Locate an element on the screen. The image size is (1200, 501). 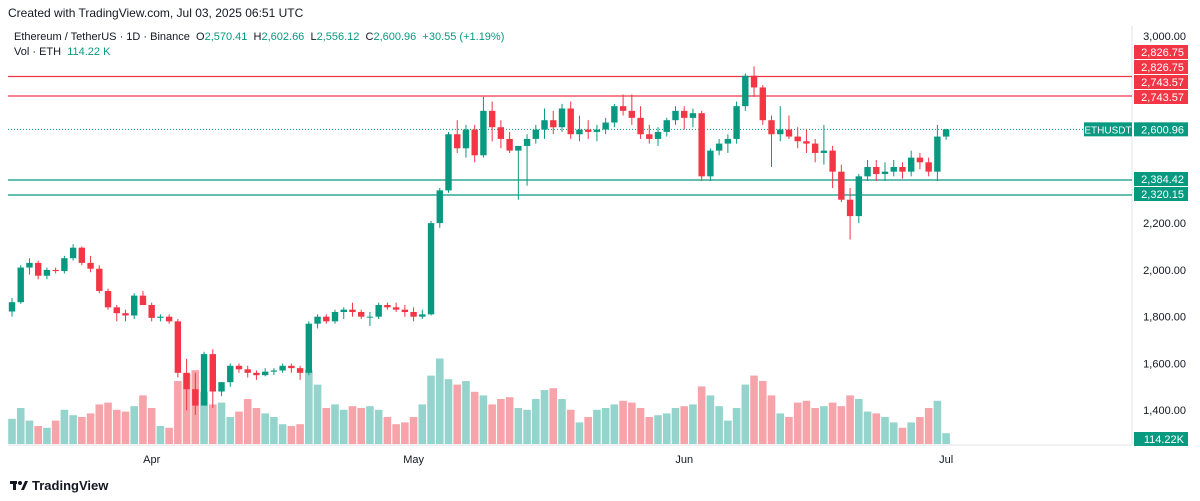
legend-low: 2,556.12 is located at coordinates (338, 37).